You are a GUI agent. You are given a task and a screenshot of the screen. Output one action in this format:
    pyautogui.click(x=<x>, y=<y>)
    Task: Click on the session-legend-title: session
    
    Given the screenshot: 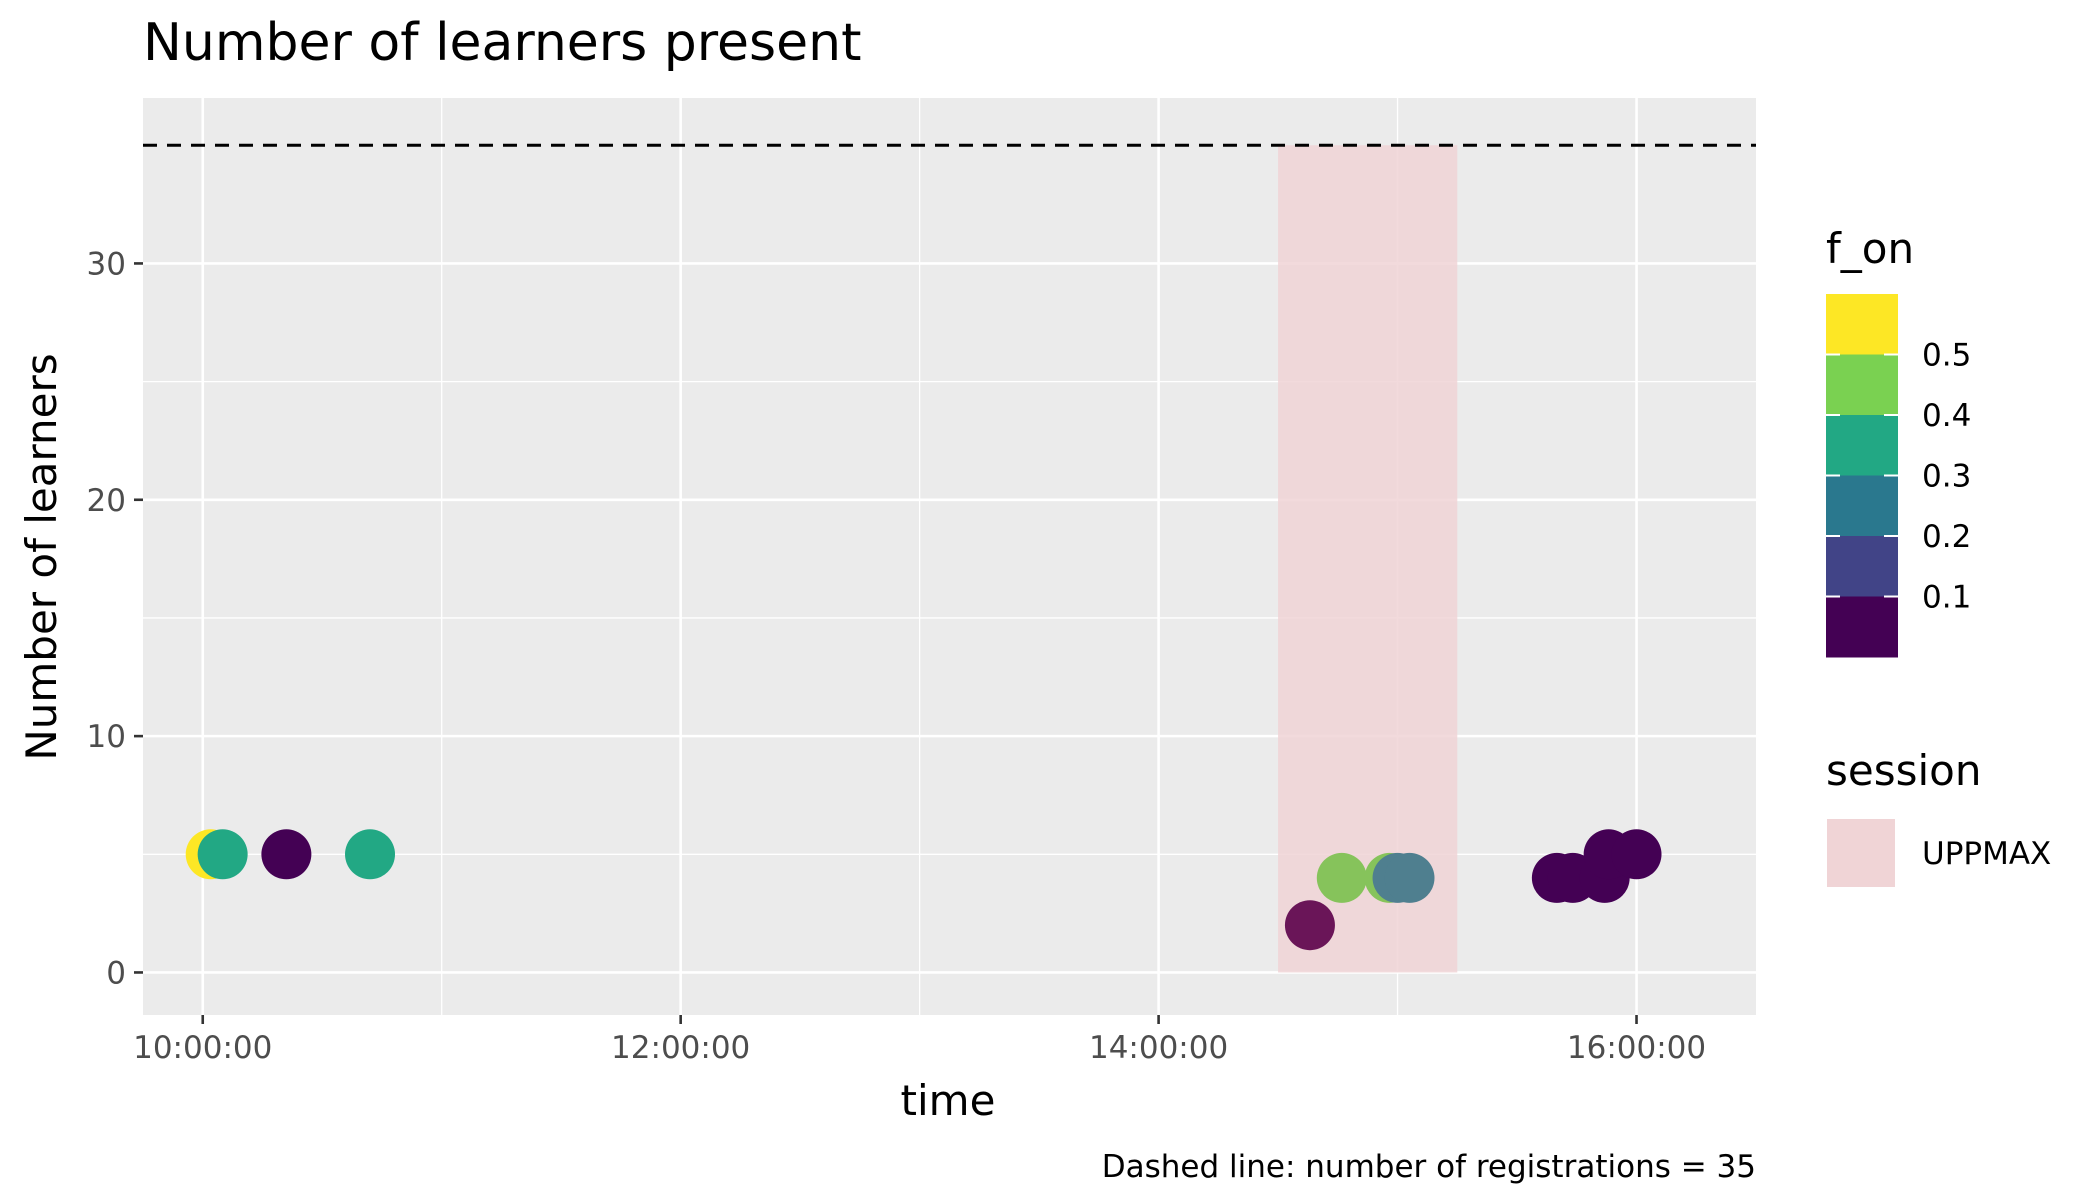 What is the action you would take?
    pyautogui.click(x=1903, y=770)
    